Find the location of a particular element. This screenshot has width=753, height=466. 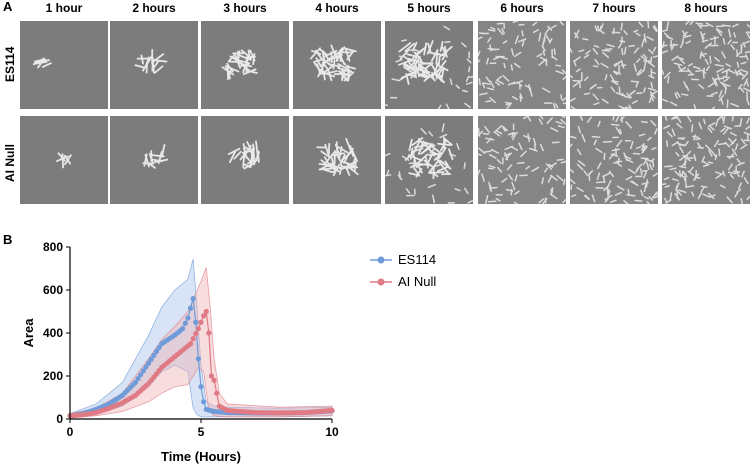

time-label-2: 2 hours is located at coordinates (154, 8).